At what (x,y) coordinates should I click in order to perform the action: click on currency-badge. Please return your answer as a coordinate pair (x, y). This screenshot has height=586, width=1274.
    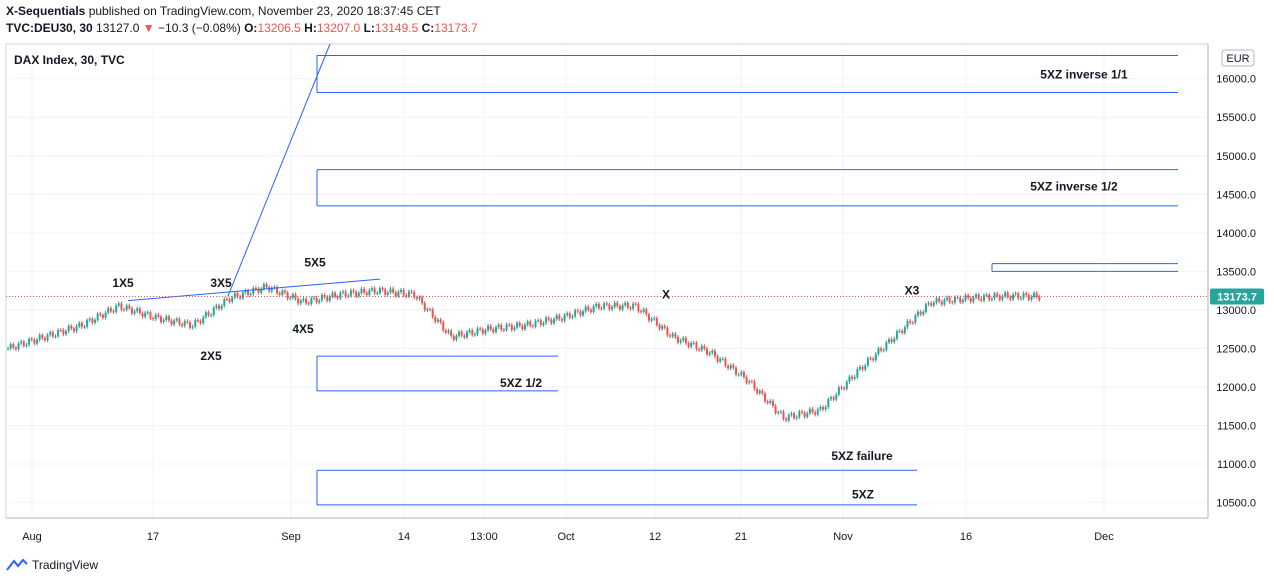
    Looking at the image, I should click on (1238, 58).